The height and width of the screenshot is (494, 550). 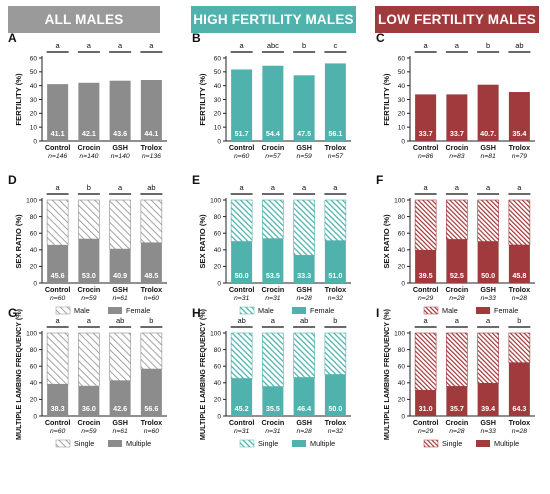 I want to click on y-tick-label-B: 60, so click(x=218, y=58).